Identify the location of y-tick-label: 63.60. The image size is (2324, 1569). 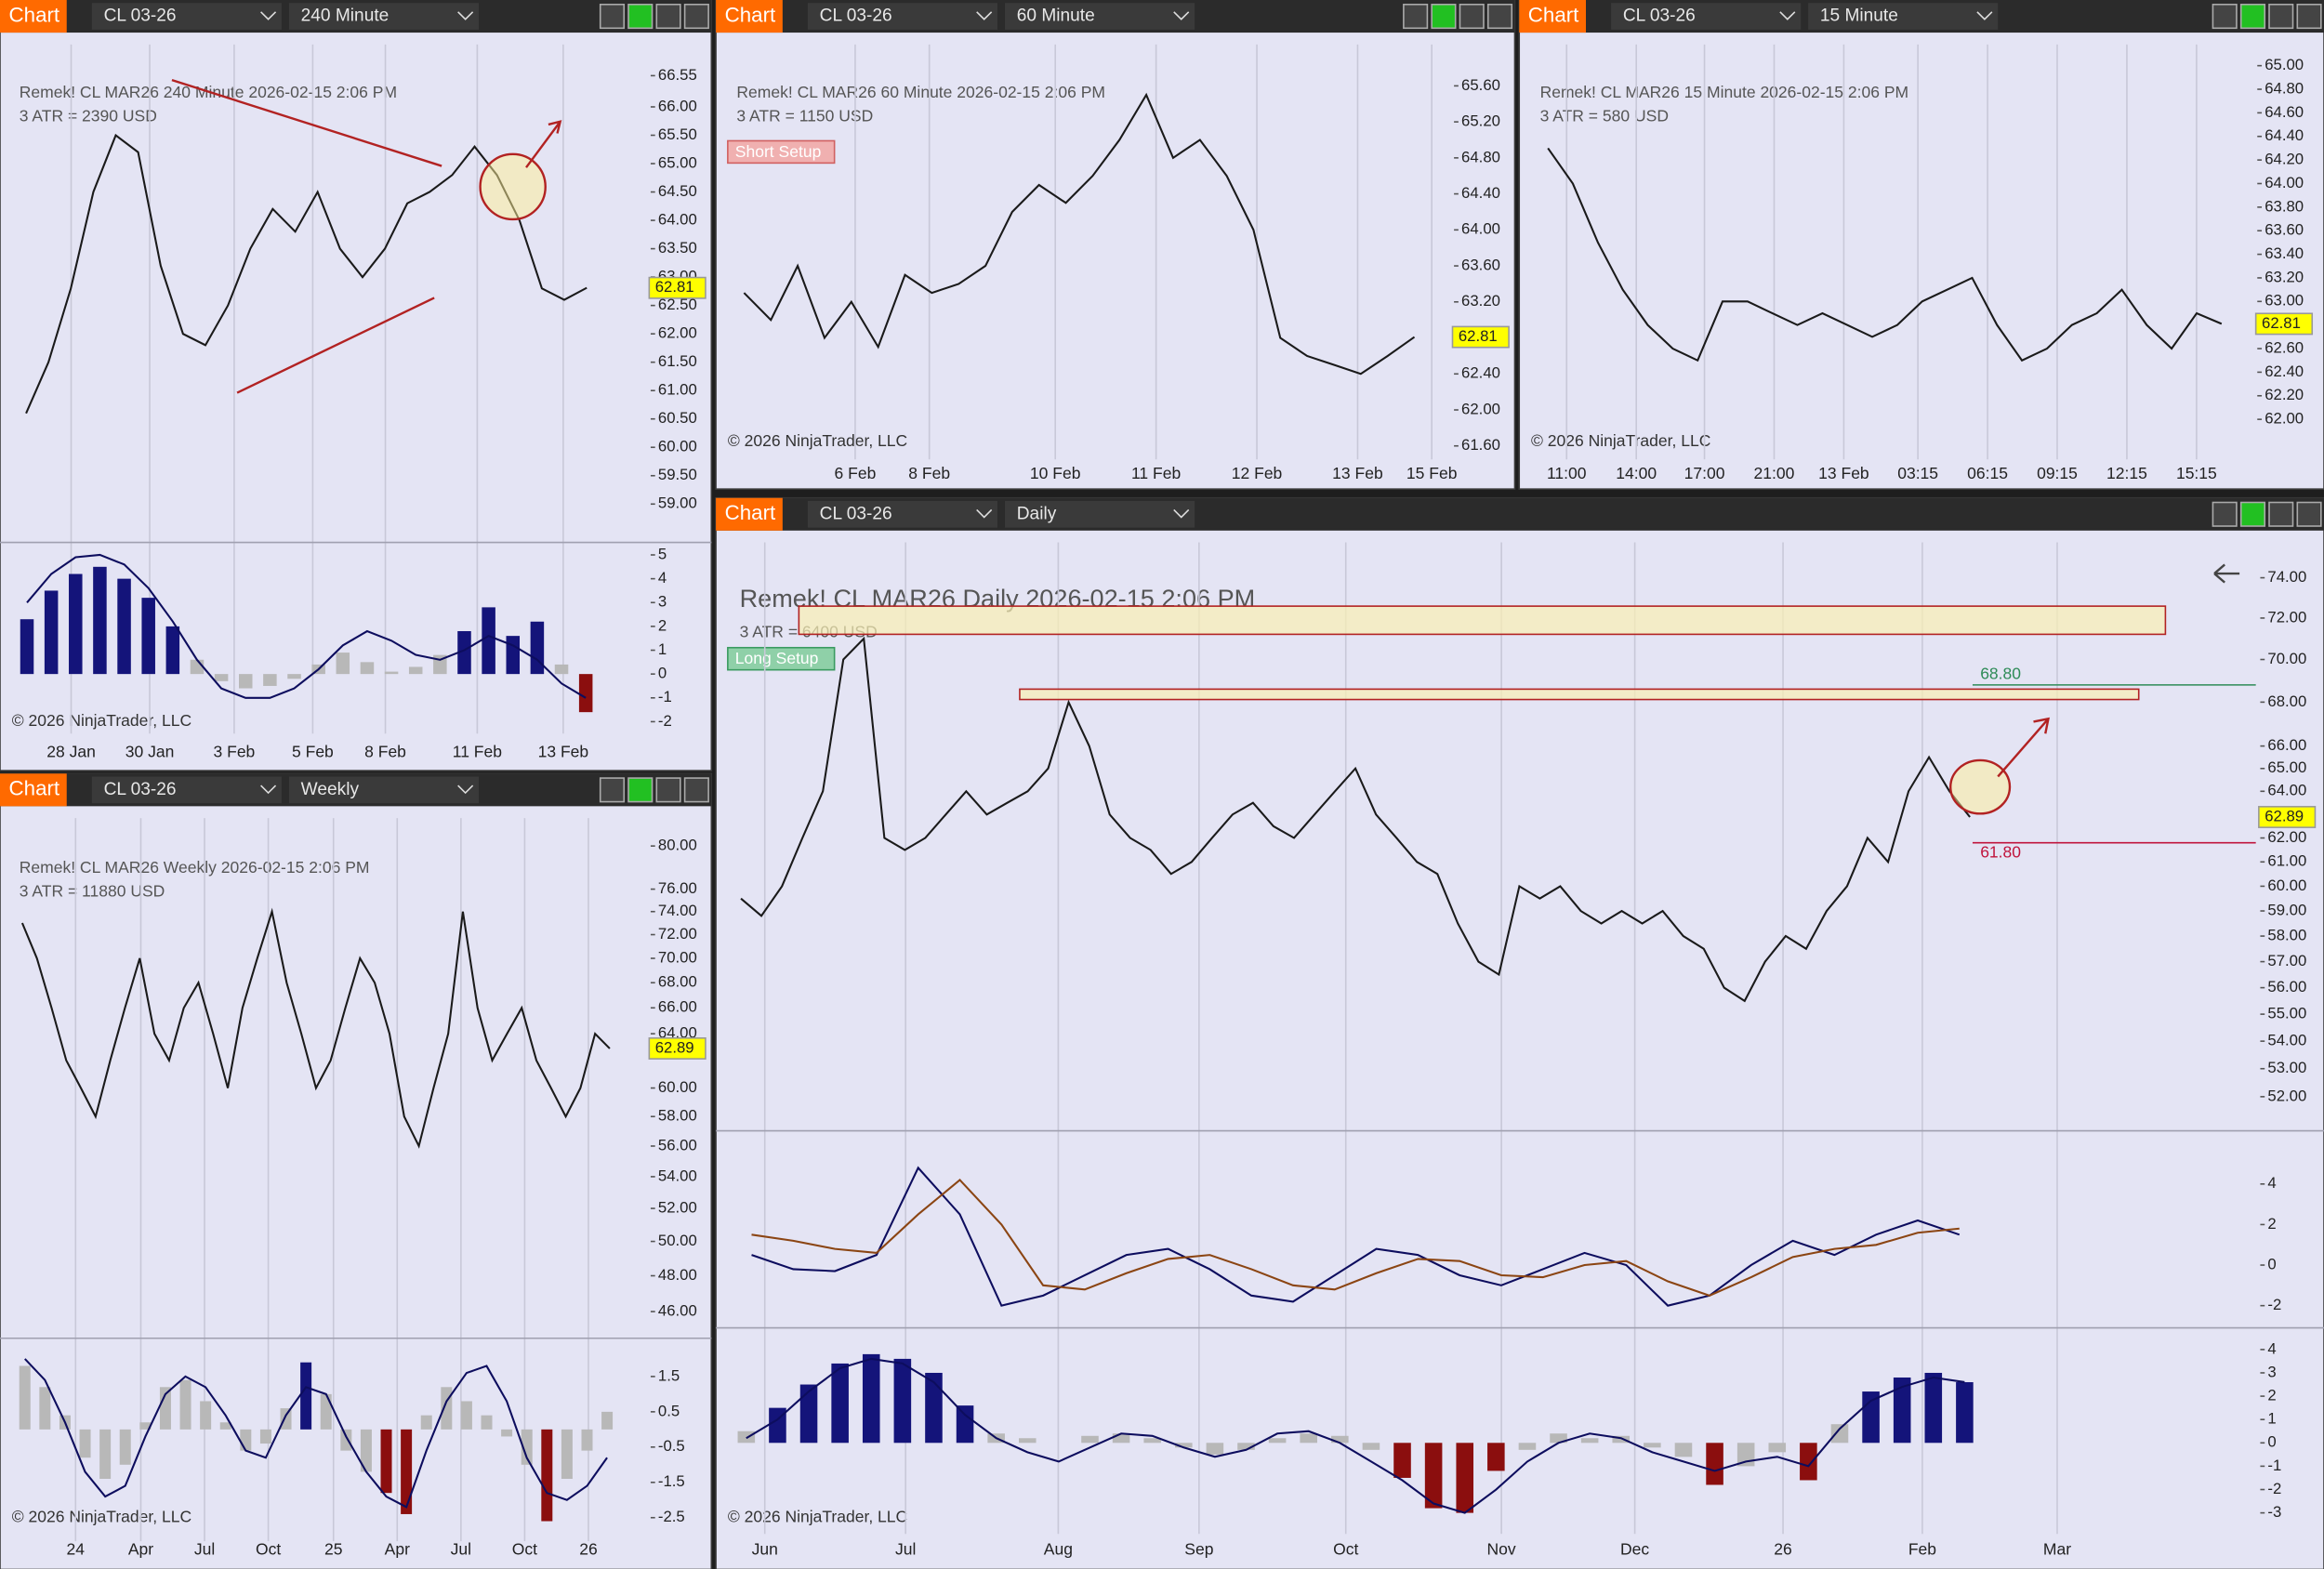
(1480, 264).